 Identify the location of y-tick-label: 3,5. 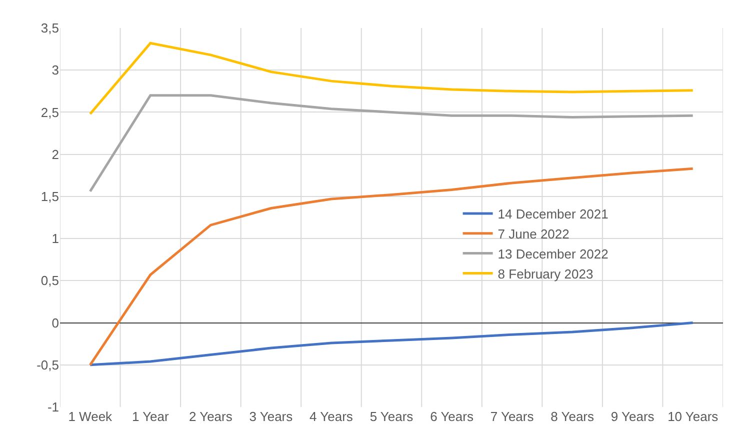
(49, 28).